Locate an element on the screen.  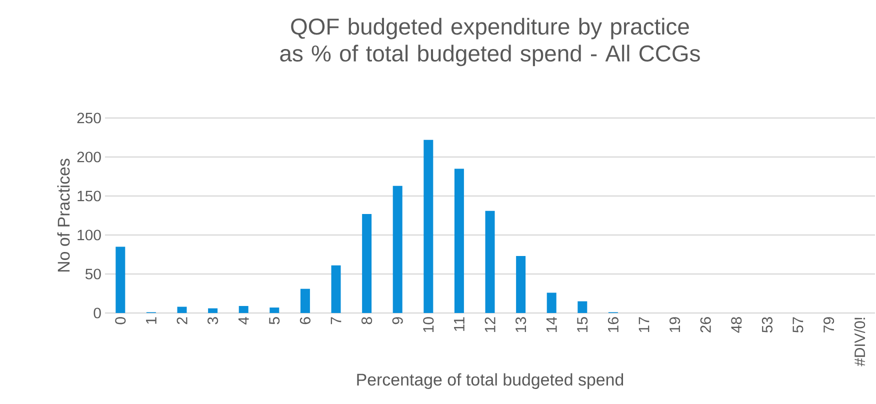
x-tick-label: 17 is located at coordinates (644, 324).